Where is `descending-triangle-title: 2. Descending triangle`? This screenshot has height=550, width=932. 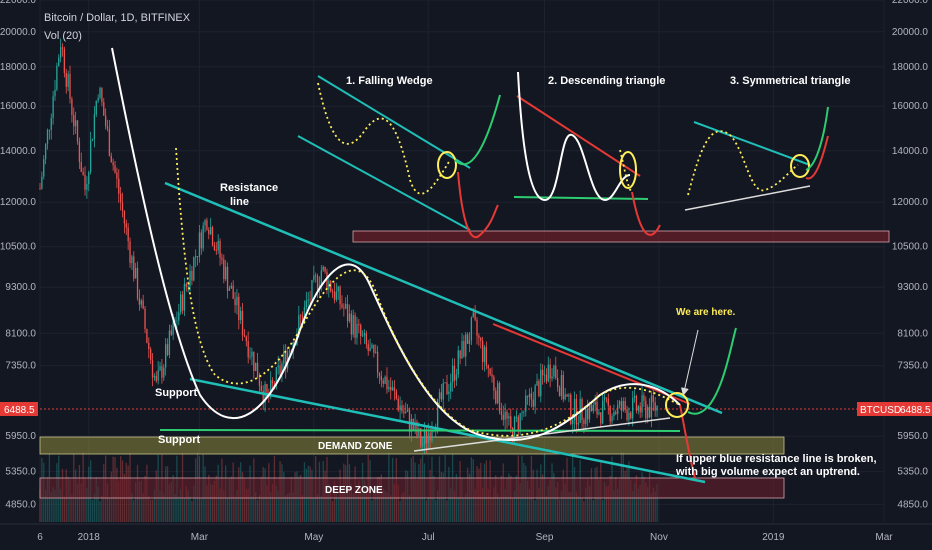
descending-triangle-title: 2. Descending triangle is located at coordinates (606, 81).